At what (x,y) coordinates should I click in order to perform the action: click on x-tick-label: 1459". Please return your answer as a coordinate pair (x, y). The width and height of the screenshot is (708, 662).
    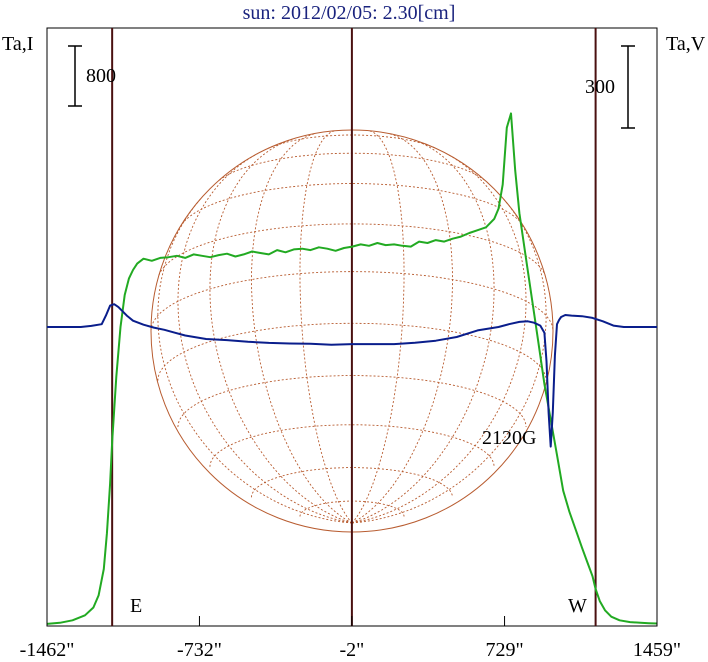
    Looking at the image, I should click on (657, 650).